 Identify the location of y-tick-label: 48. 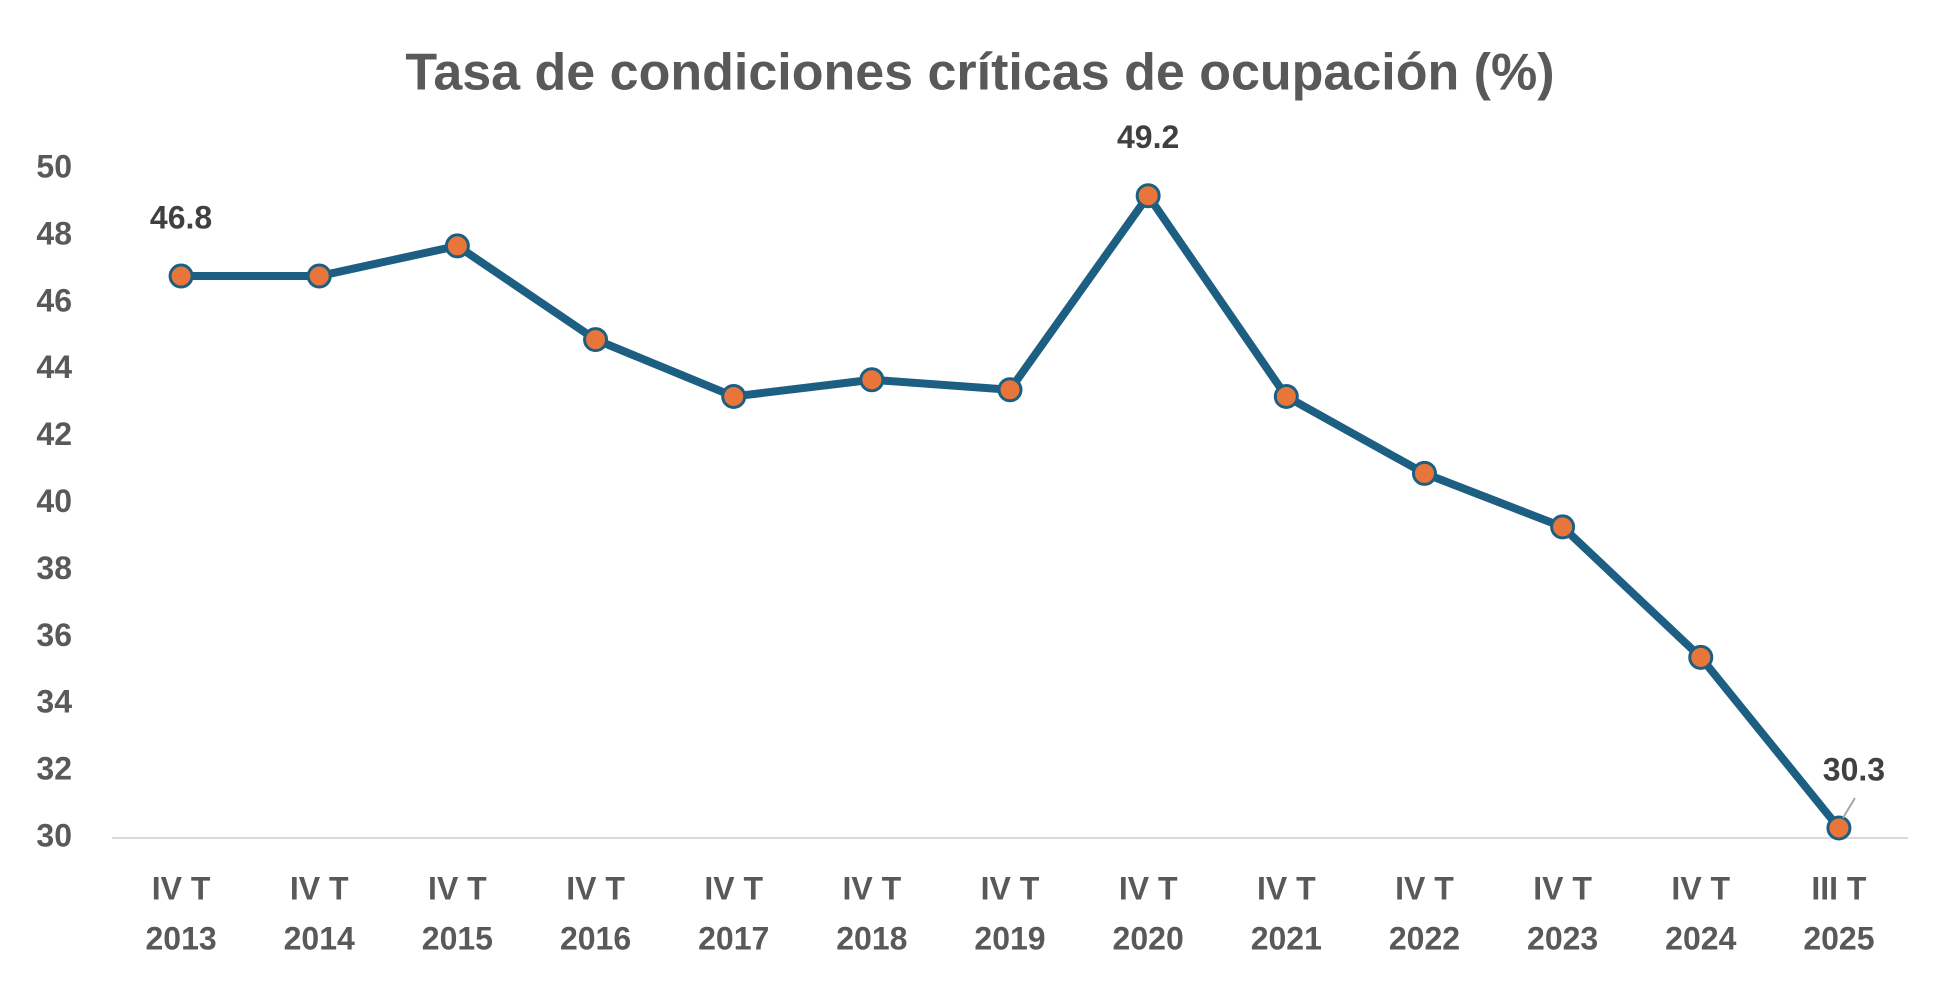
(54, 233).